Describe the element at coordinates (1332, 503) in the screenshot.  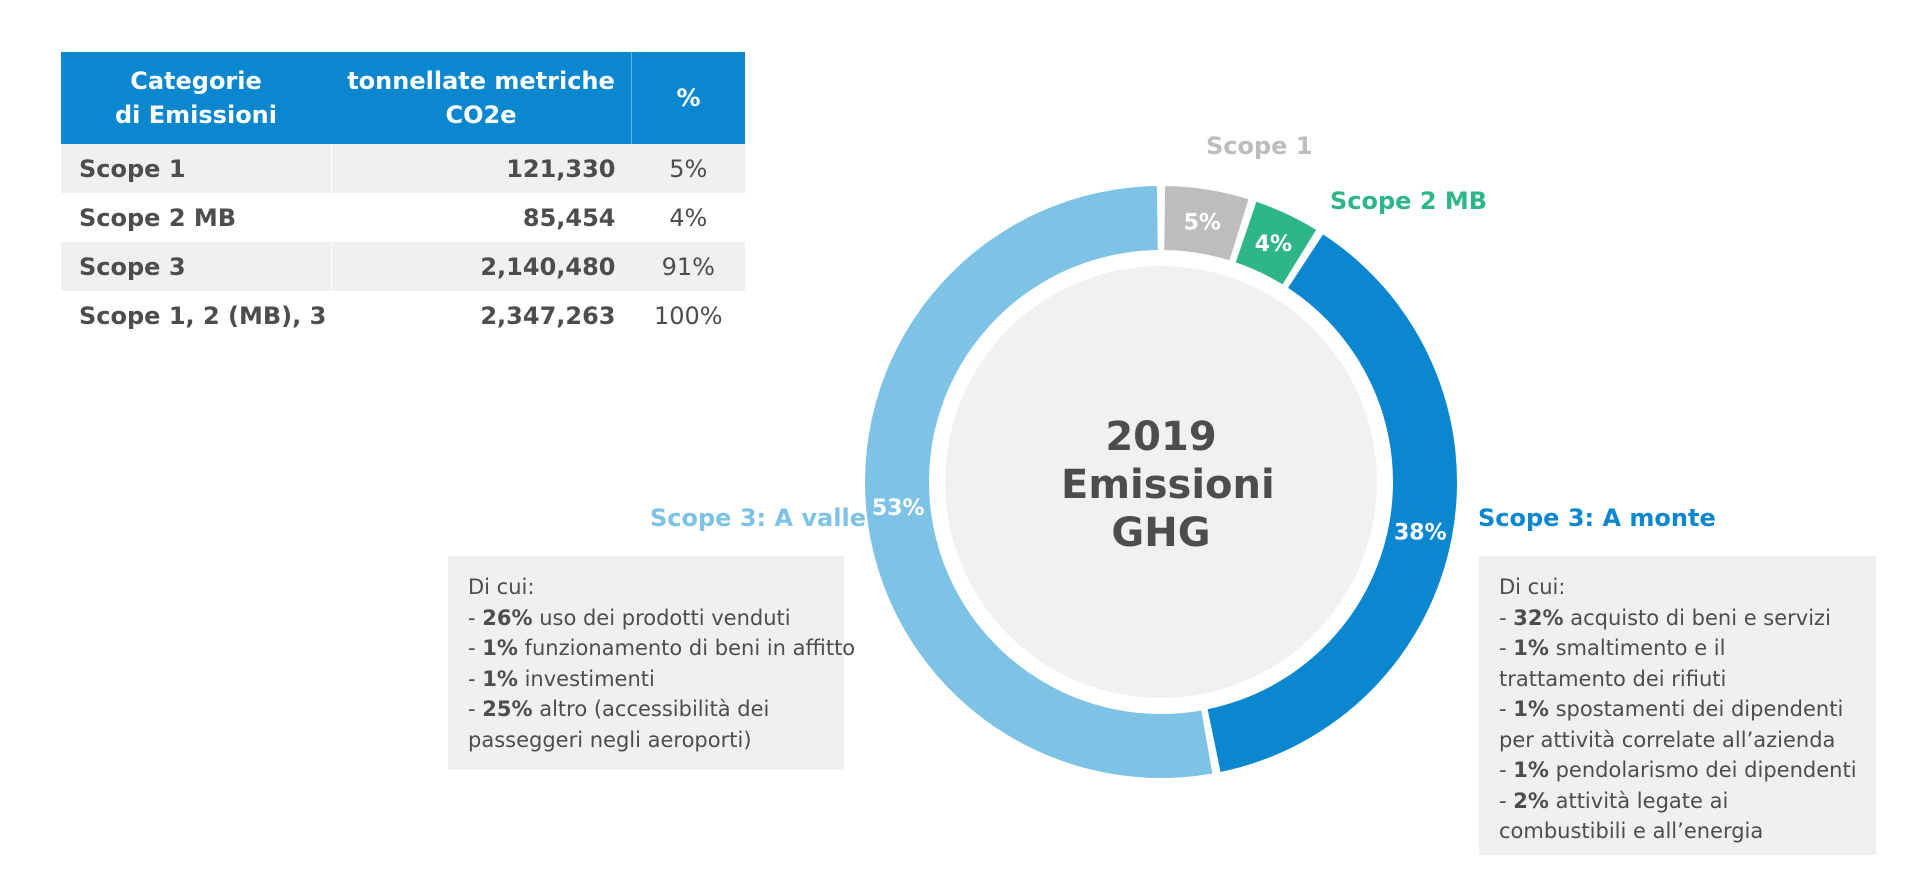
I see `donut-slice-scope-3-a-monte` at that location.